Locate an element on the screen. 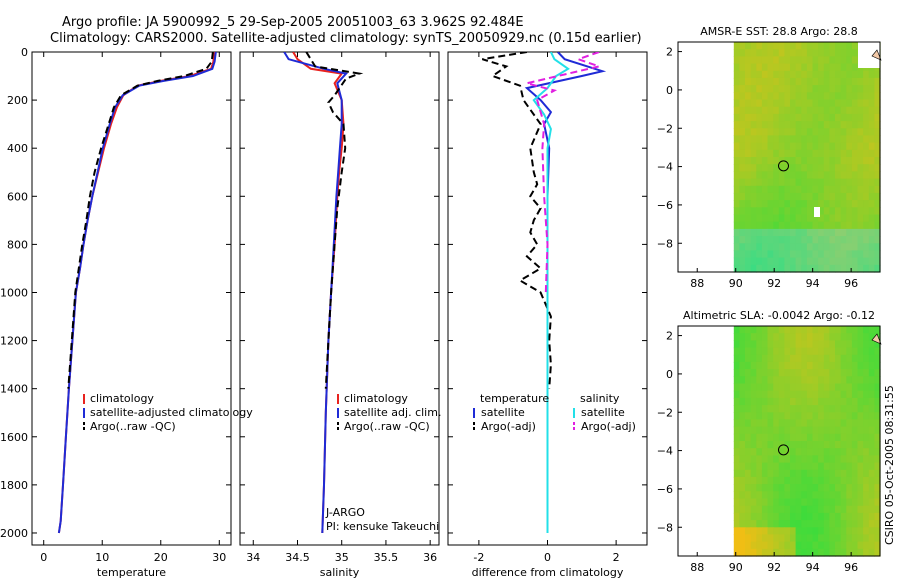  map-x-tick-label: 96 is located at coordinates (851, 283).